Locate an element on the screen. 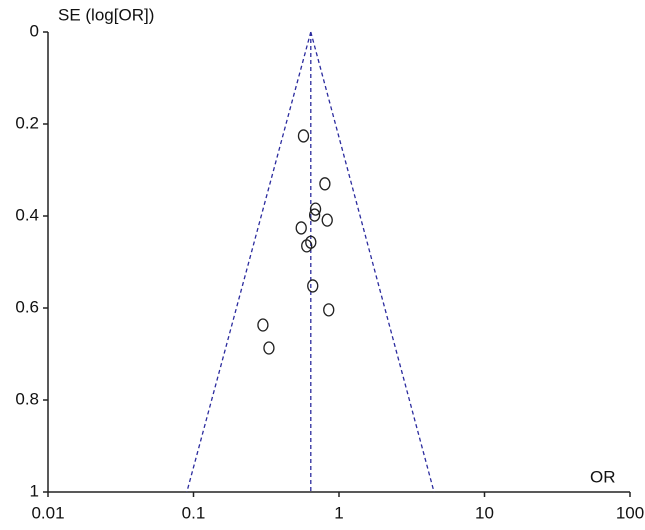 Image resolution: width=645 pixels, height=530 pixels. y-axis-label: SE (log[OR]) is located at coordinates (106, 14).